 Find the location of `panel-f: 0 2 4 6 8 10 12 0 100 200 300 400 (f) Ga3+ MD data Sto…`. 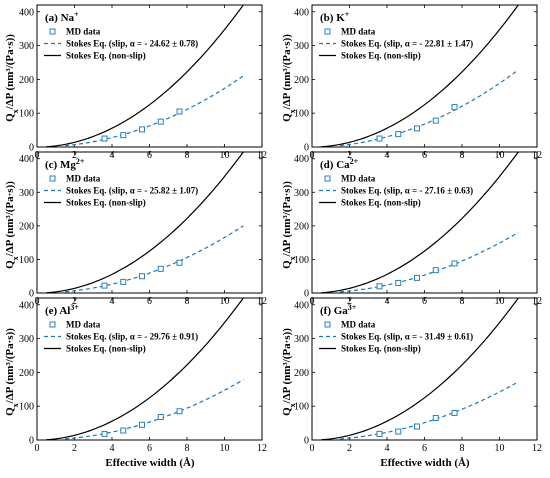

panel-f: 0 2 4 6 8 10 12 0 100 200 300 400 (f) Ga3+ MD data Sto… is located at coordinates (418, 375).